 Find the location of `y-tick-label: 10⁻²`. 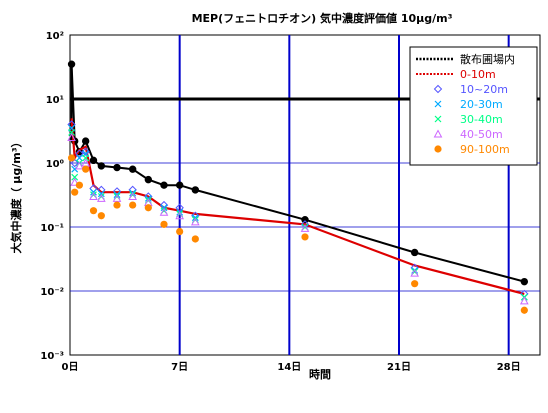

y-tick-label: 10⁻² is located at coordinates (52, 292).